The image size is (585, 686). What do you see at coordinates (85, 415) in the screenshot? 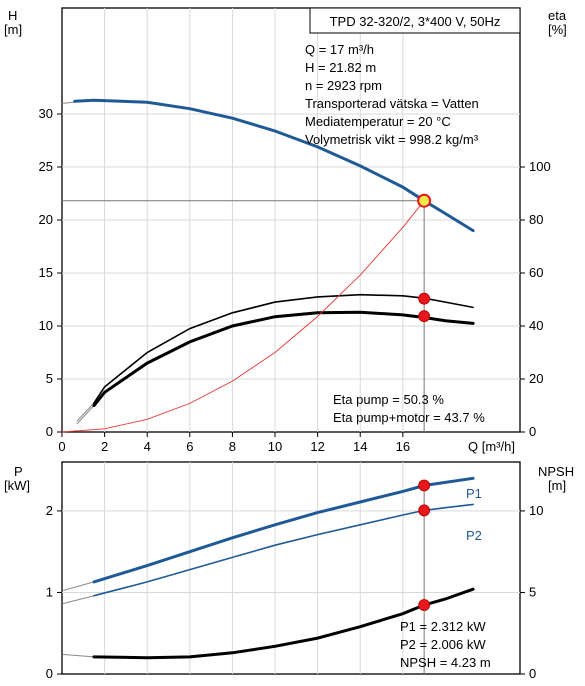
I see `eta-curve-extension` at bounding box center [85, 415].